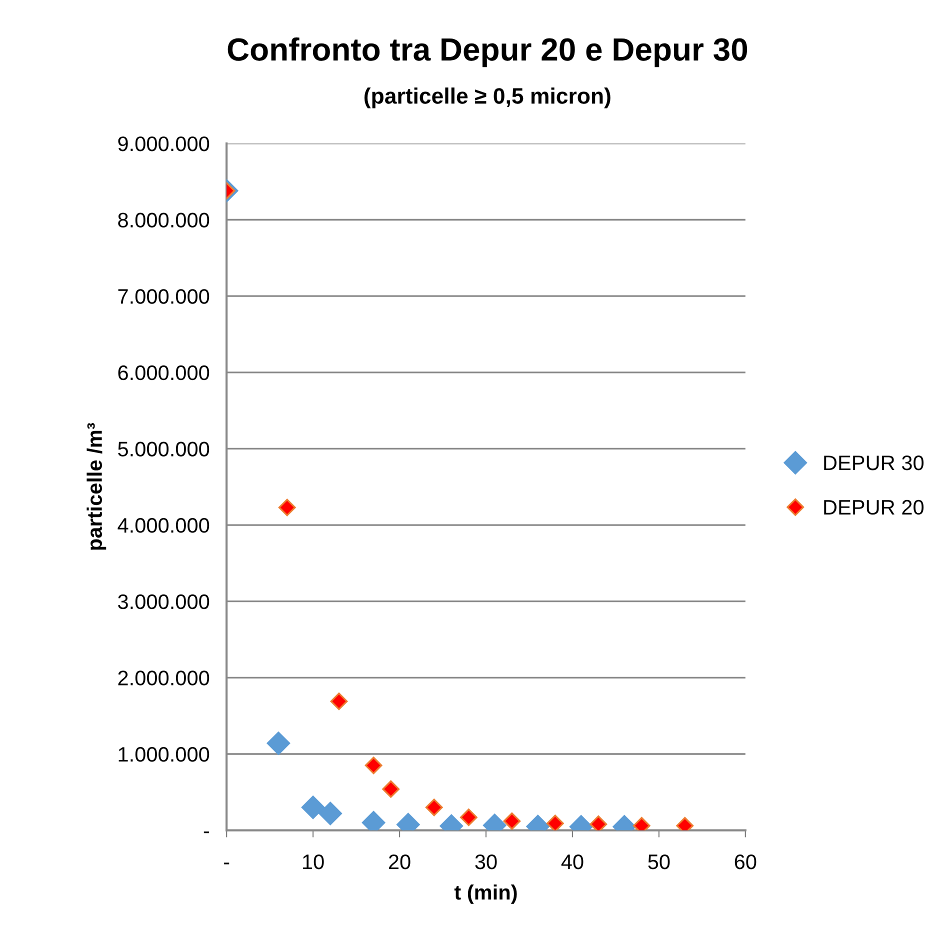 This screenshot has height=950, width=952. What do you see at coordinates (486, 862) in the screenshot?
I see `x-tick-label: 30` at bounding box center [486, 862].